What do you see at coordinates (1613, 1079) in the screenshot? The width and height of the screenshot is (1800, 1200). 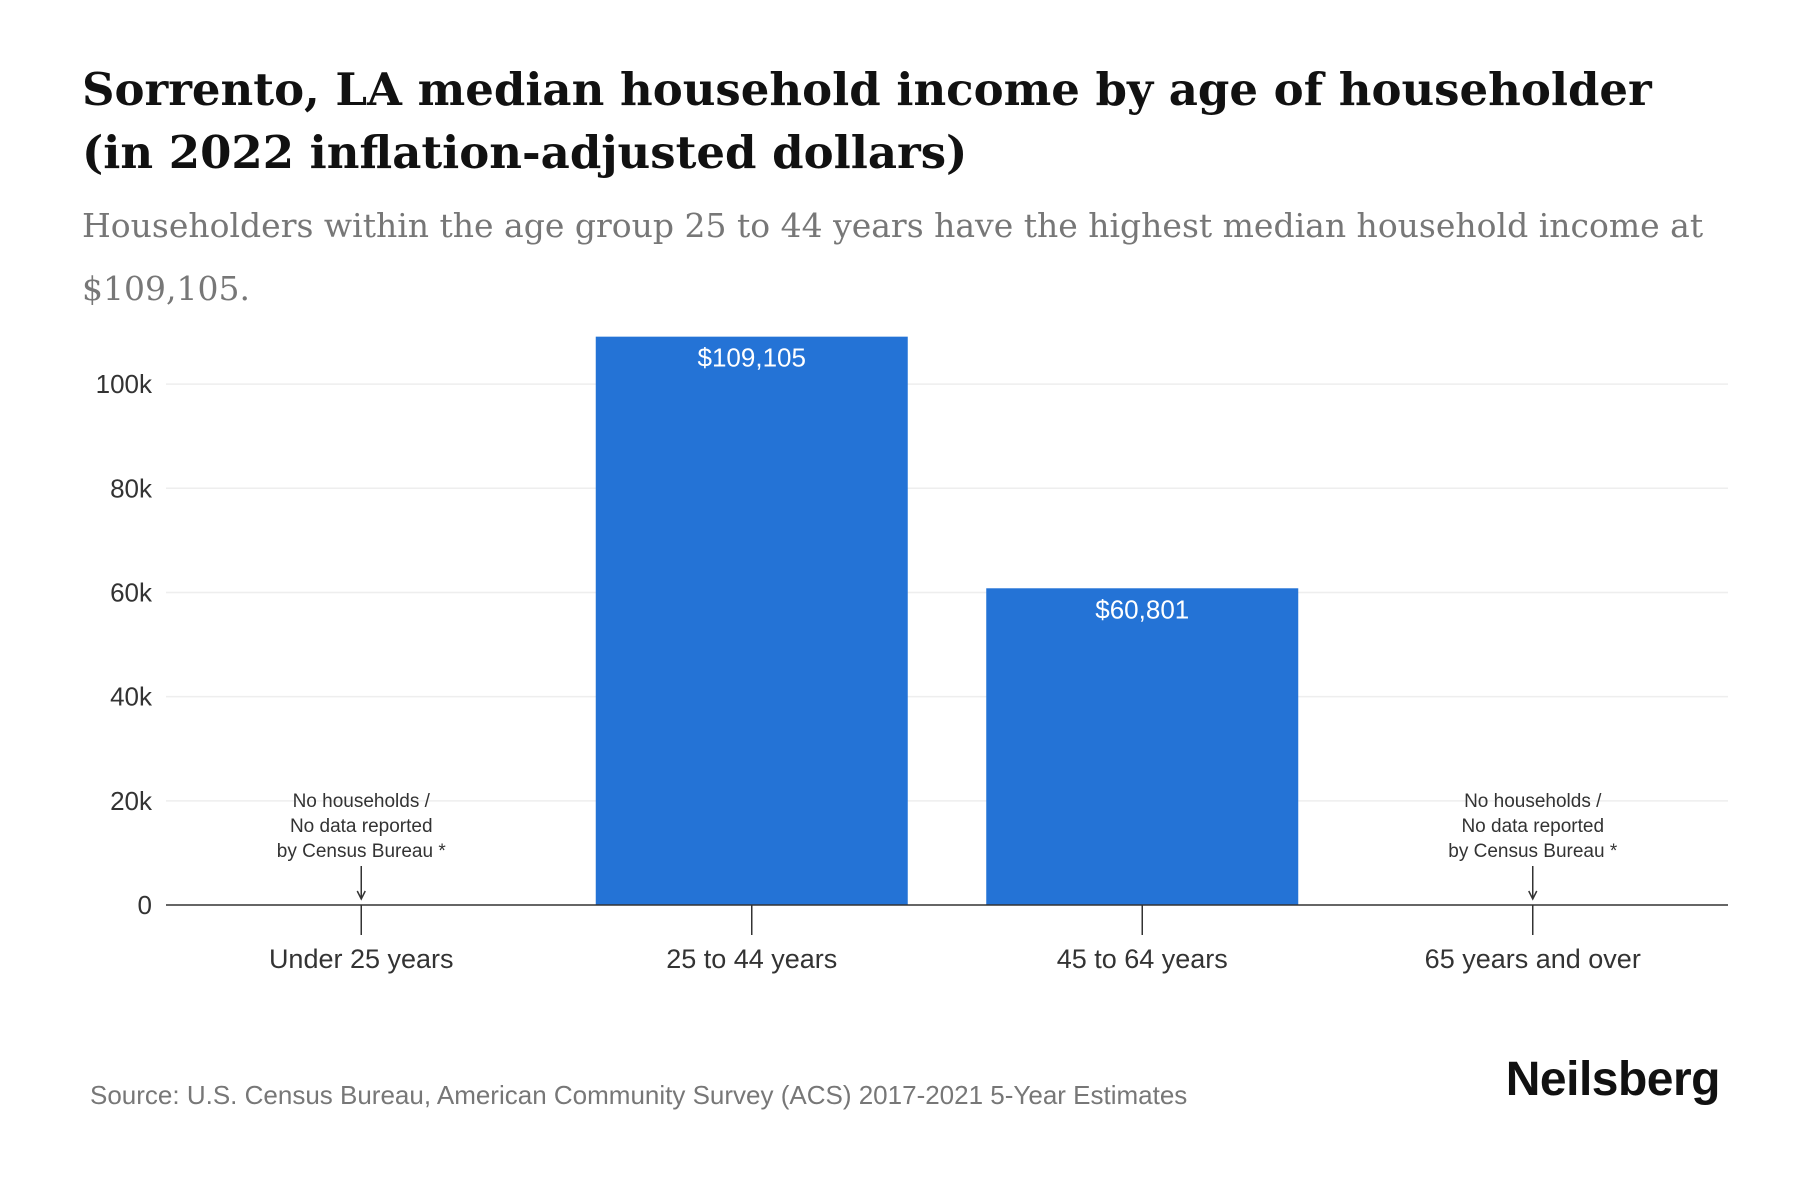 I see `brand-logo: Neilsberg` at bounding box center [1613, 1079].